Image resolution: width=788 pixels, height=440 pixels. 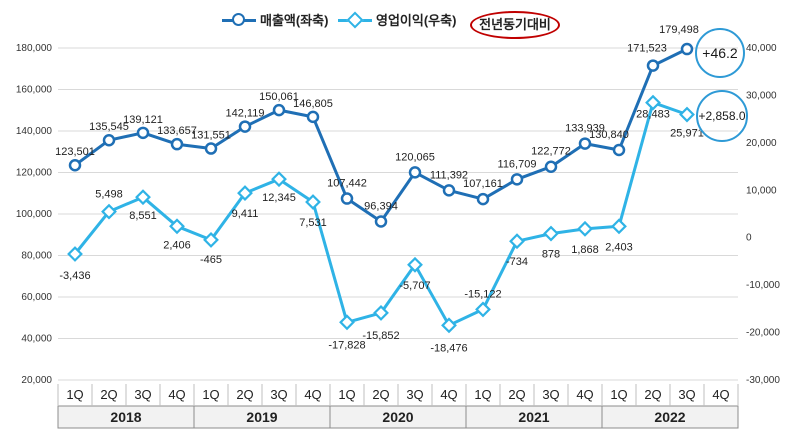 I want to click on yoy-badge: 전년동기대비, so click(x=515, y=25).